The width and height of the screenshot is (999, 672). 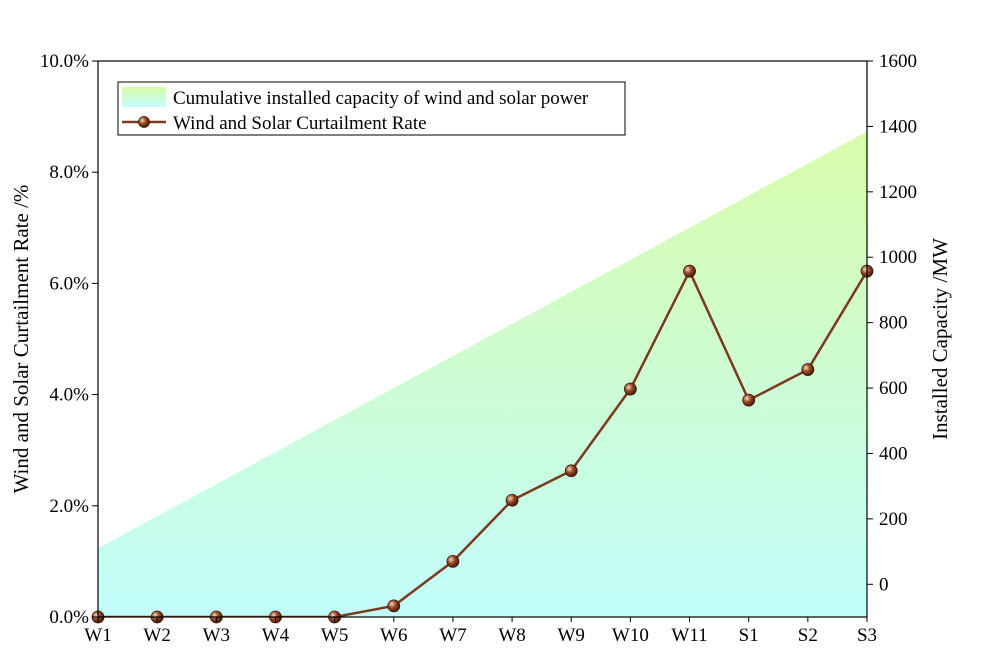 What do you see at coordinates (808, 635) in the screenshot?
I see `x-tick-label: S2` at bounding box center [808, 635].